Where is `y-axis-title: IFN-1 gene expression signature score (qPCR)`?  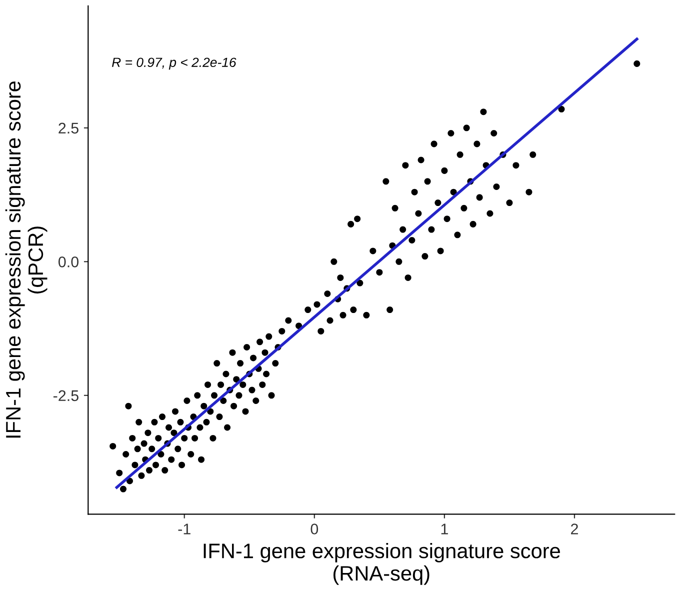
y-axis-title: IFN-1 gene expression signature score (qPCR) is located at coordinates (26, 259).